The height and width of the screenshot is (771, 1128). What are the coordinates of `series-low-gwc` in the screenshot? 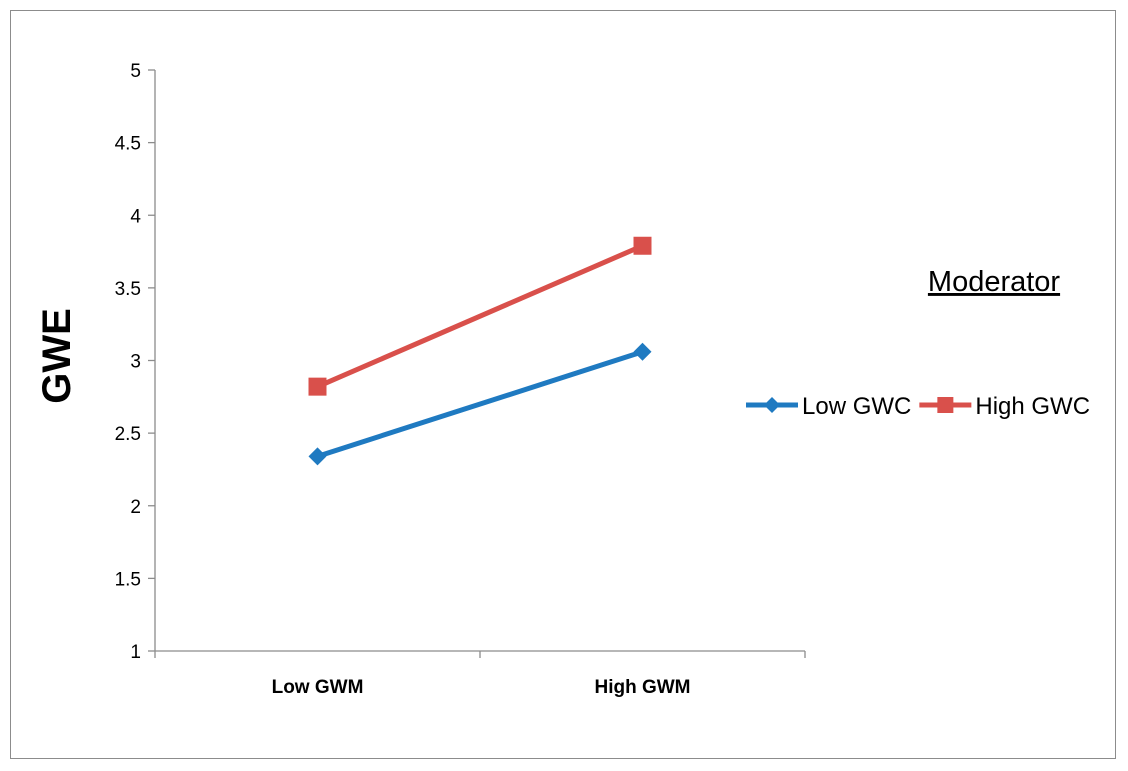 It's located at (480, 404).